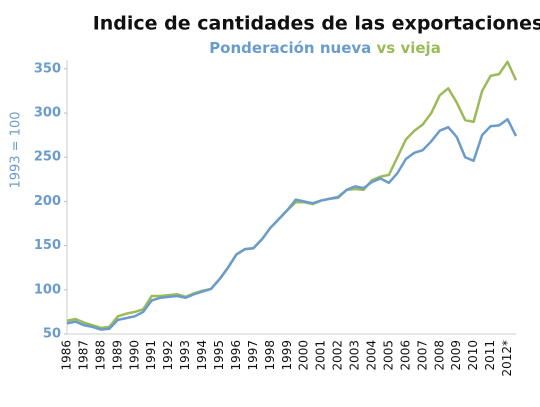 This screenshot has width=540, height=407. Describe the element at coordinates (422, 355) in the screenshot. I see `x-tick-label: 2007` at that location.